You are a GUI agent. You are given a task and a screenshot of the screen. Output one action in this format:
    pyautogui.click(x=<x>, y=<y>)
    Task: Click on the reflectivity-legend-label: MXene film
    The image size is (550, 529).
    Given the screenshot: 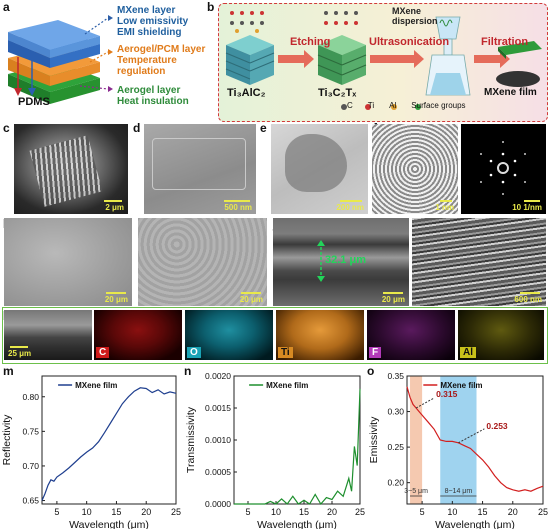 What is the action you would take?
    pyautogui.click(x=96, y=385)
    